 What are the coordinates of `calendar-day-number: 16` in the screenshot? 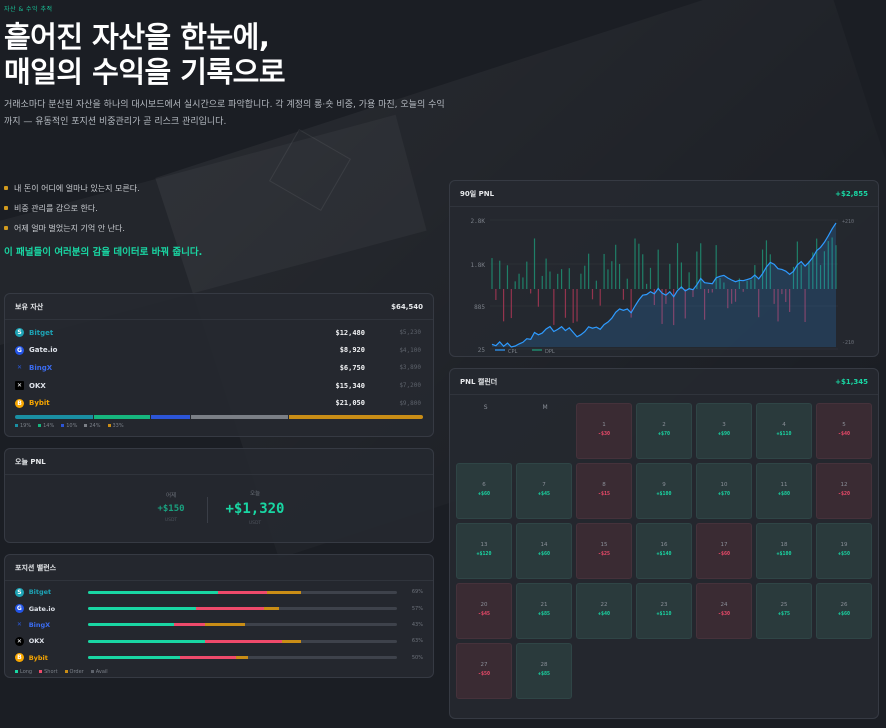 It's located at (664, 545).